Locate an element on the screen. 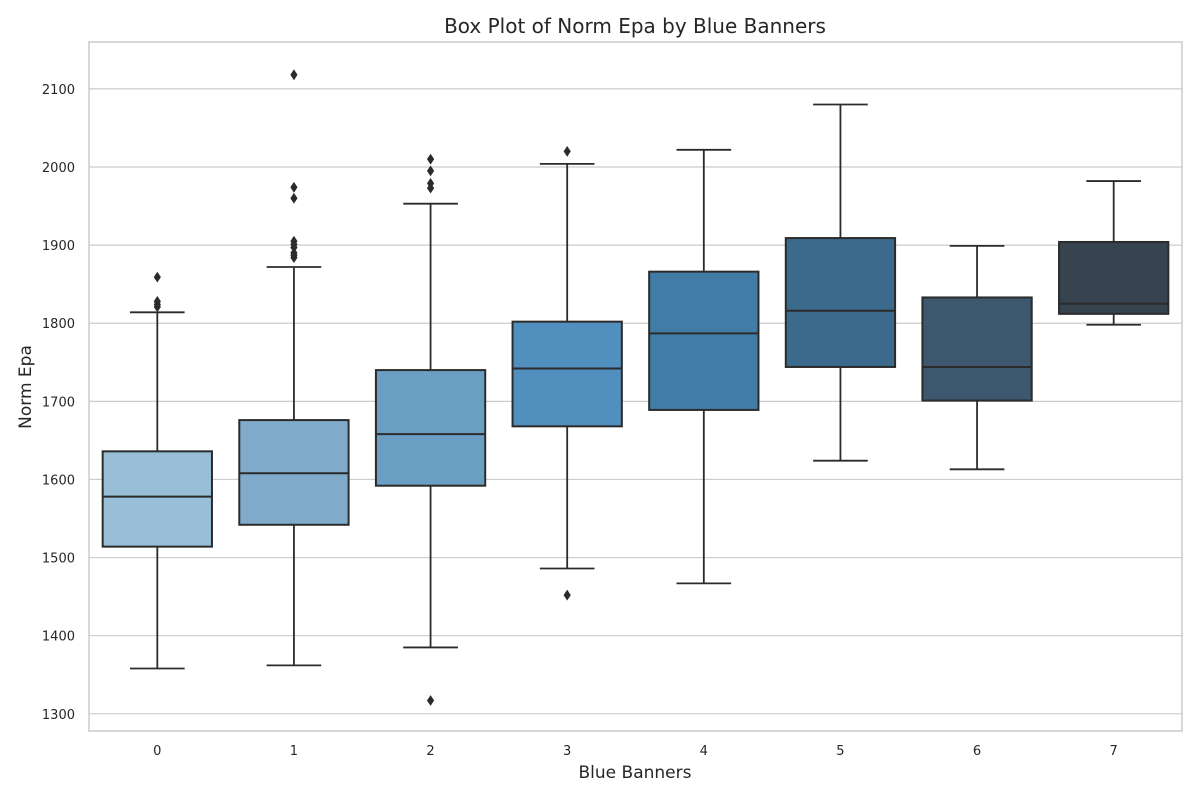 Image resolution: width=1200 pixels, height=800 pixels. x-tick-label: 0 is located at coordinates (157, 751).